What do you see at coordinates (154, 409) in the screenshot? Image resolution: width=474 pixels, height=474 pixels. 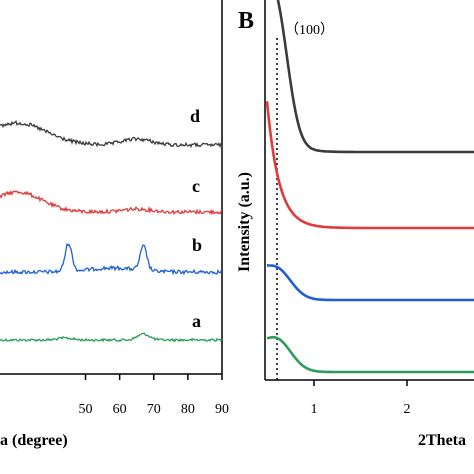 I see `panel-a-x-tick-label: 70` at bounding box center [154, 409].